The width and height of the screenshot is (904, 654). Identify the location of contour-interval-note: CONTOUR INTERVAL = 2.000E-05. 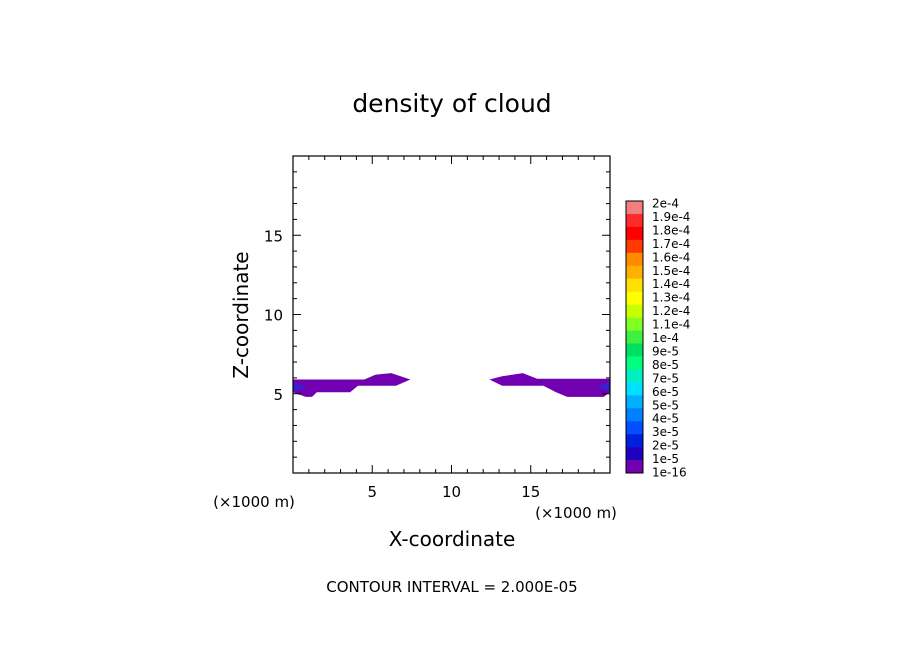
(451, 587).